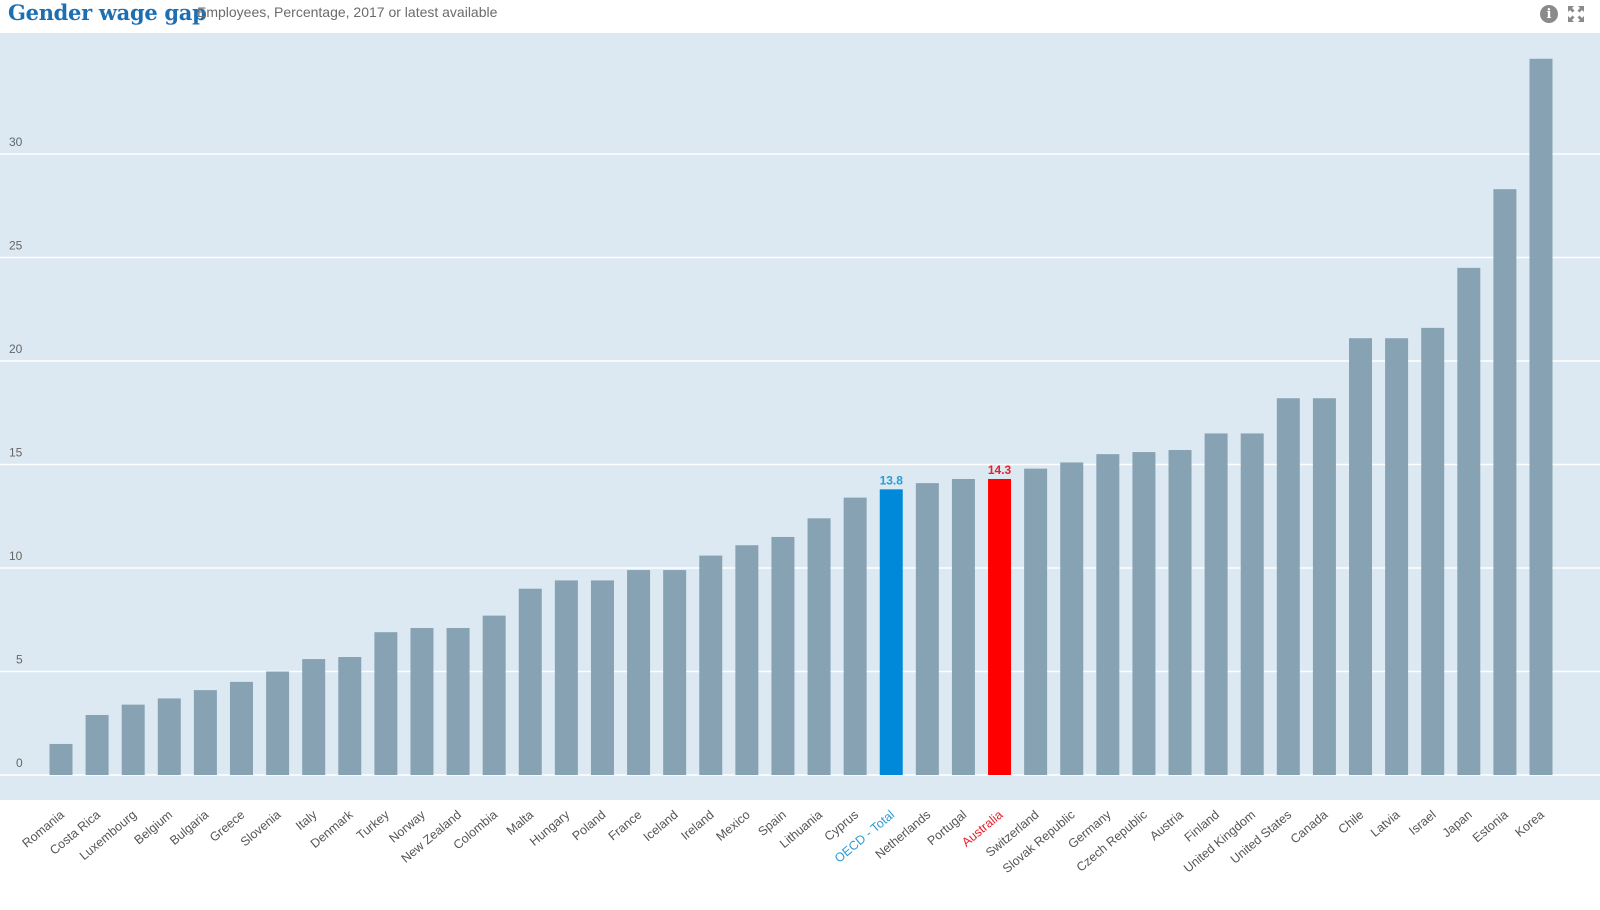 The height and width of the screenshot is (910, 1600). I want to click on y-tick-label: 5, so click(19, 660).